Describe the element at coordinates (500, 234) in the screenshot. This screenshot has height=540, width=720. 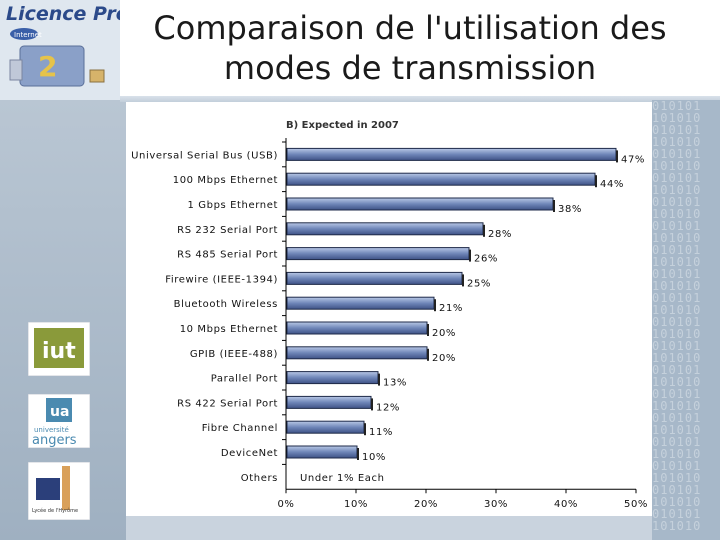
I see `data-label: 28%` at that location.